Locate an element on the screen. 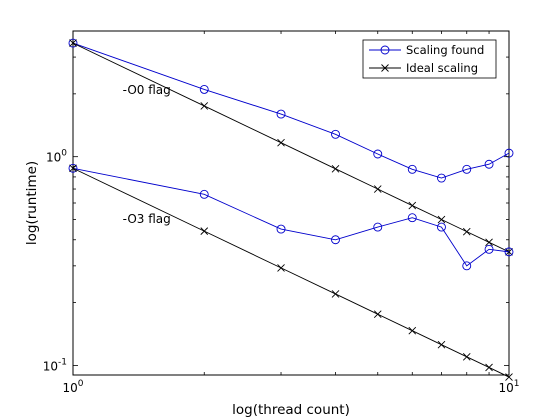 Image resolution: width=560 pixels, height=420 pixels. group-annotation: -O0 flag is located at coordinates (147, 90).